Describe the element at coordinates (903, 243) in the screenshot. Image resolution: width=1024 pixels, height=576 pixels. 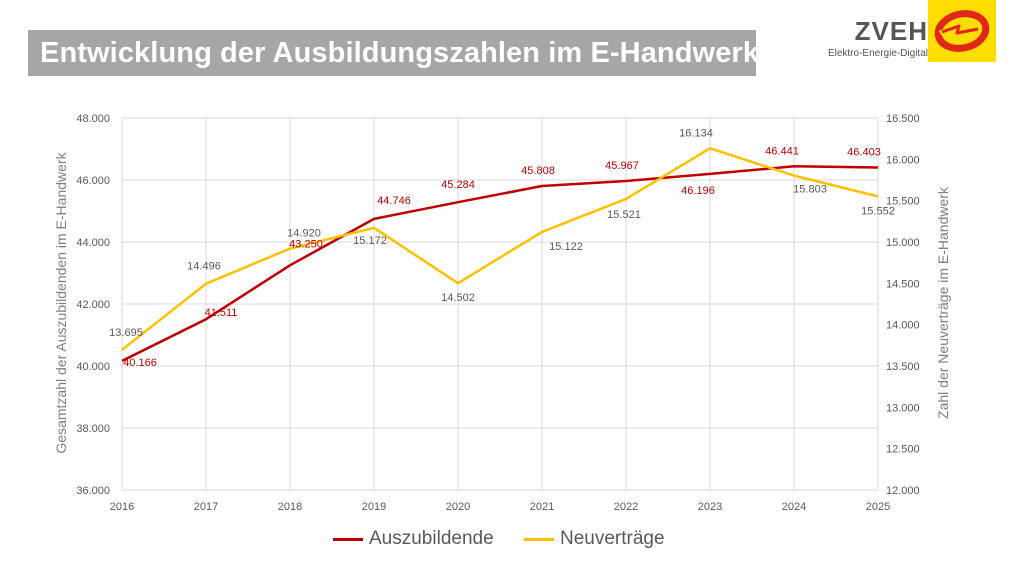
I see `y-right-tick-label: 15.000` at that location.